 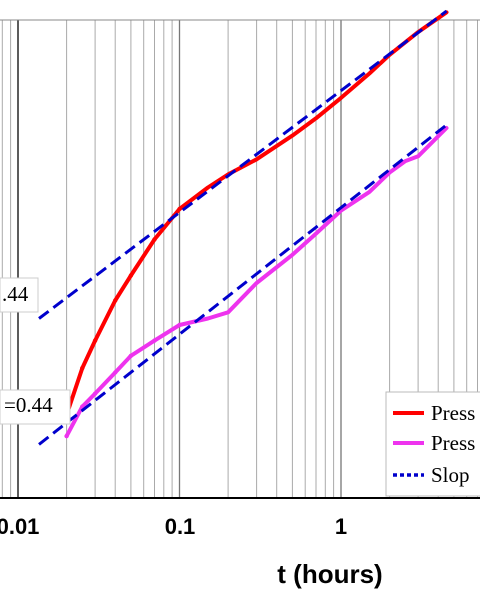 I want to click on x-tick-label-2: 1, so click(x=341, y=526).